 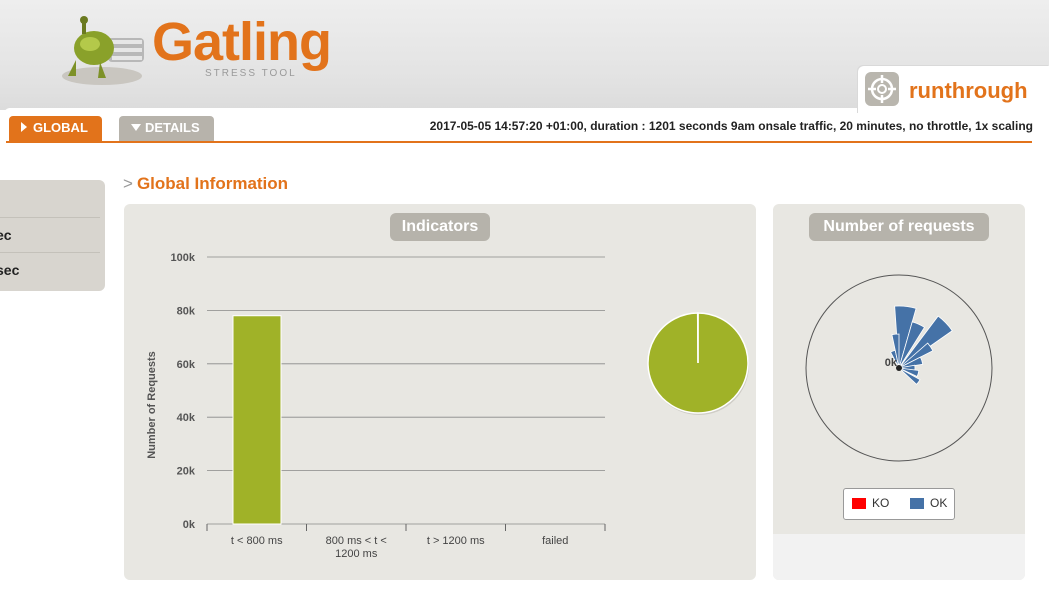 I want to click on y-axis-title: Number of Requests, so click(x=152, y=405).